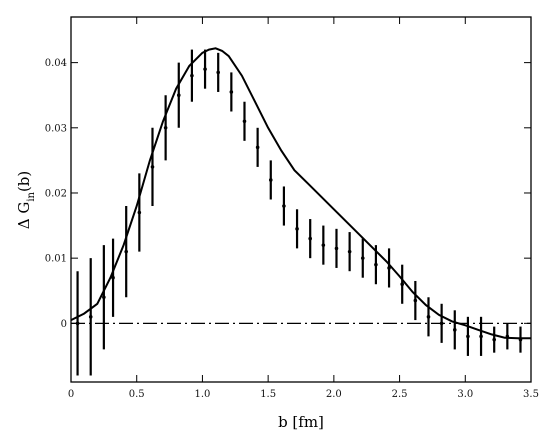 This screenshot has height=440, width=545. I want to click on x-tick-label: 2.5, so click(400, 394).